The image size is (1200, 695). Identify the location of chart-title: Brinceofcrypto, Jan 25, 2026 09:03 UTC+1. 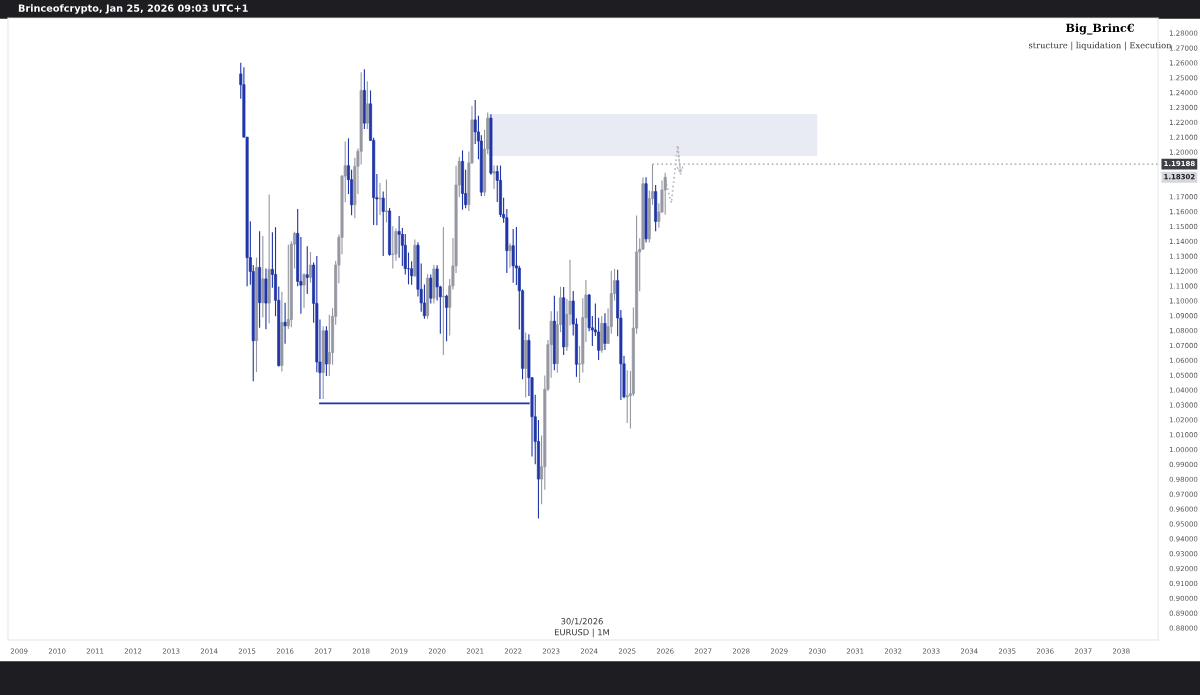
(133, 9).